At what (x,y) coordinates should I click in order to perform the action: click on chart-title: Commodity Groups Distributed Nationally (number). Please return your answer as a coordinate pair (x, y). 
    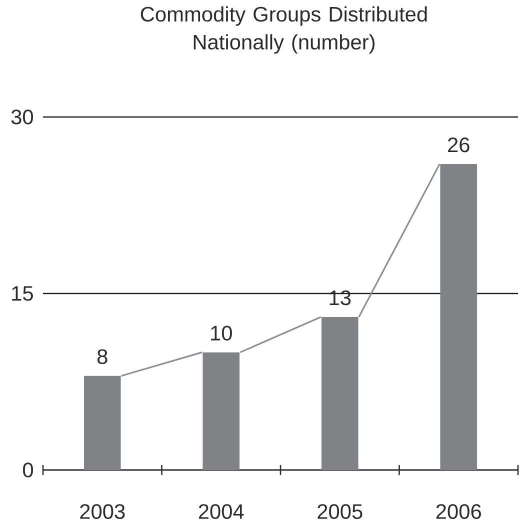
    Looking at the image, I should click on (283, 30).